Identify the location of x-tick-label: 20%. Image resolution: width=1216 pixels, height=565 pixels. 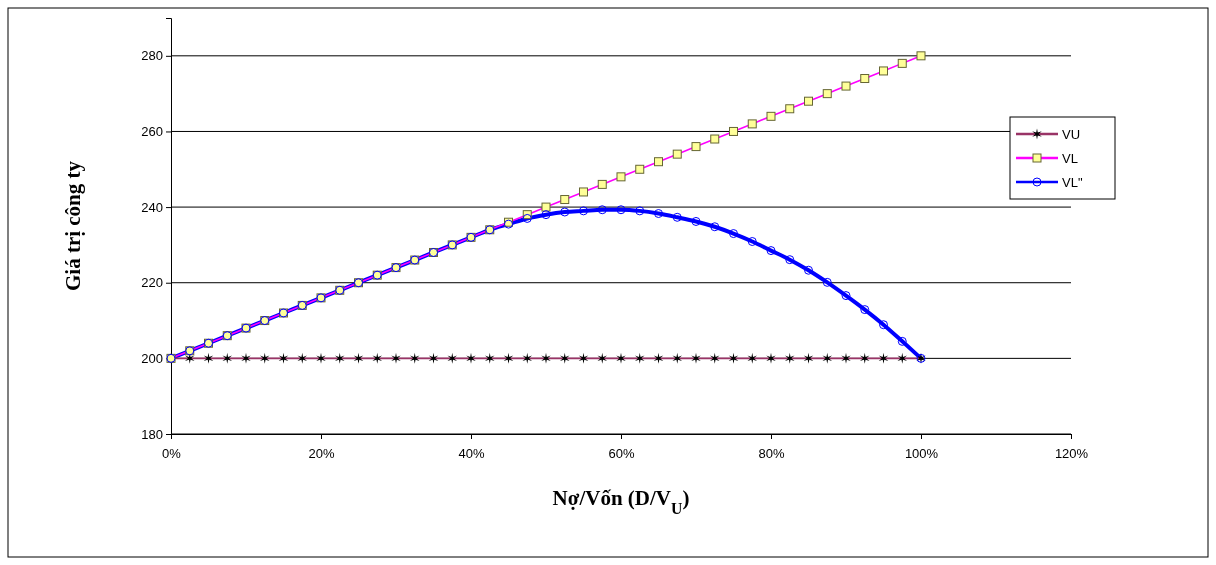
(321, 453).